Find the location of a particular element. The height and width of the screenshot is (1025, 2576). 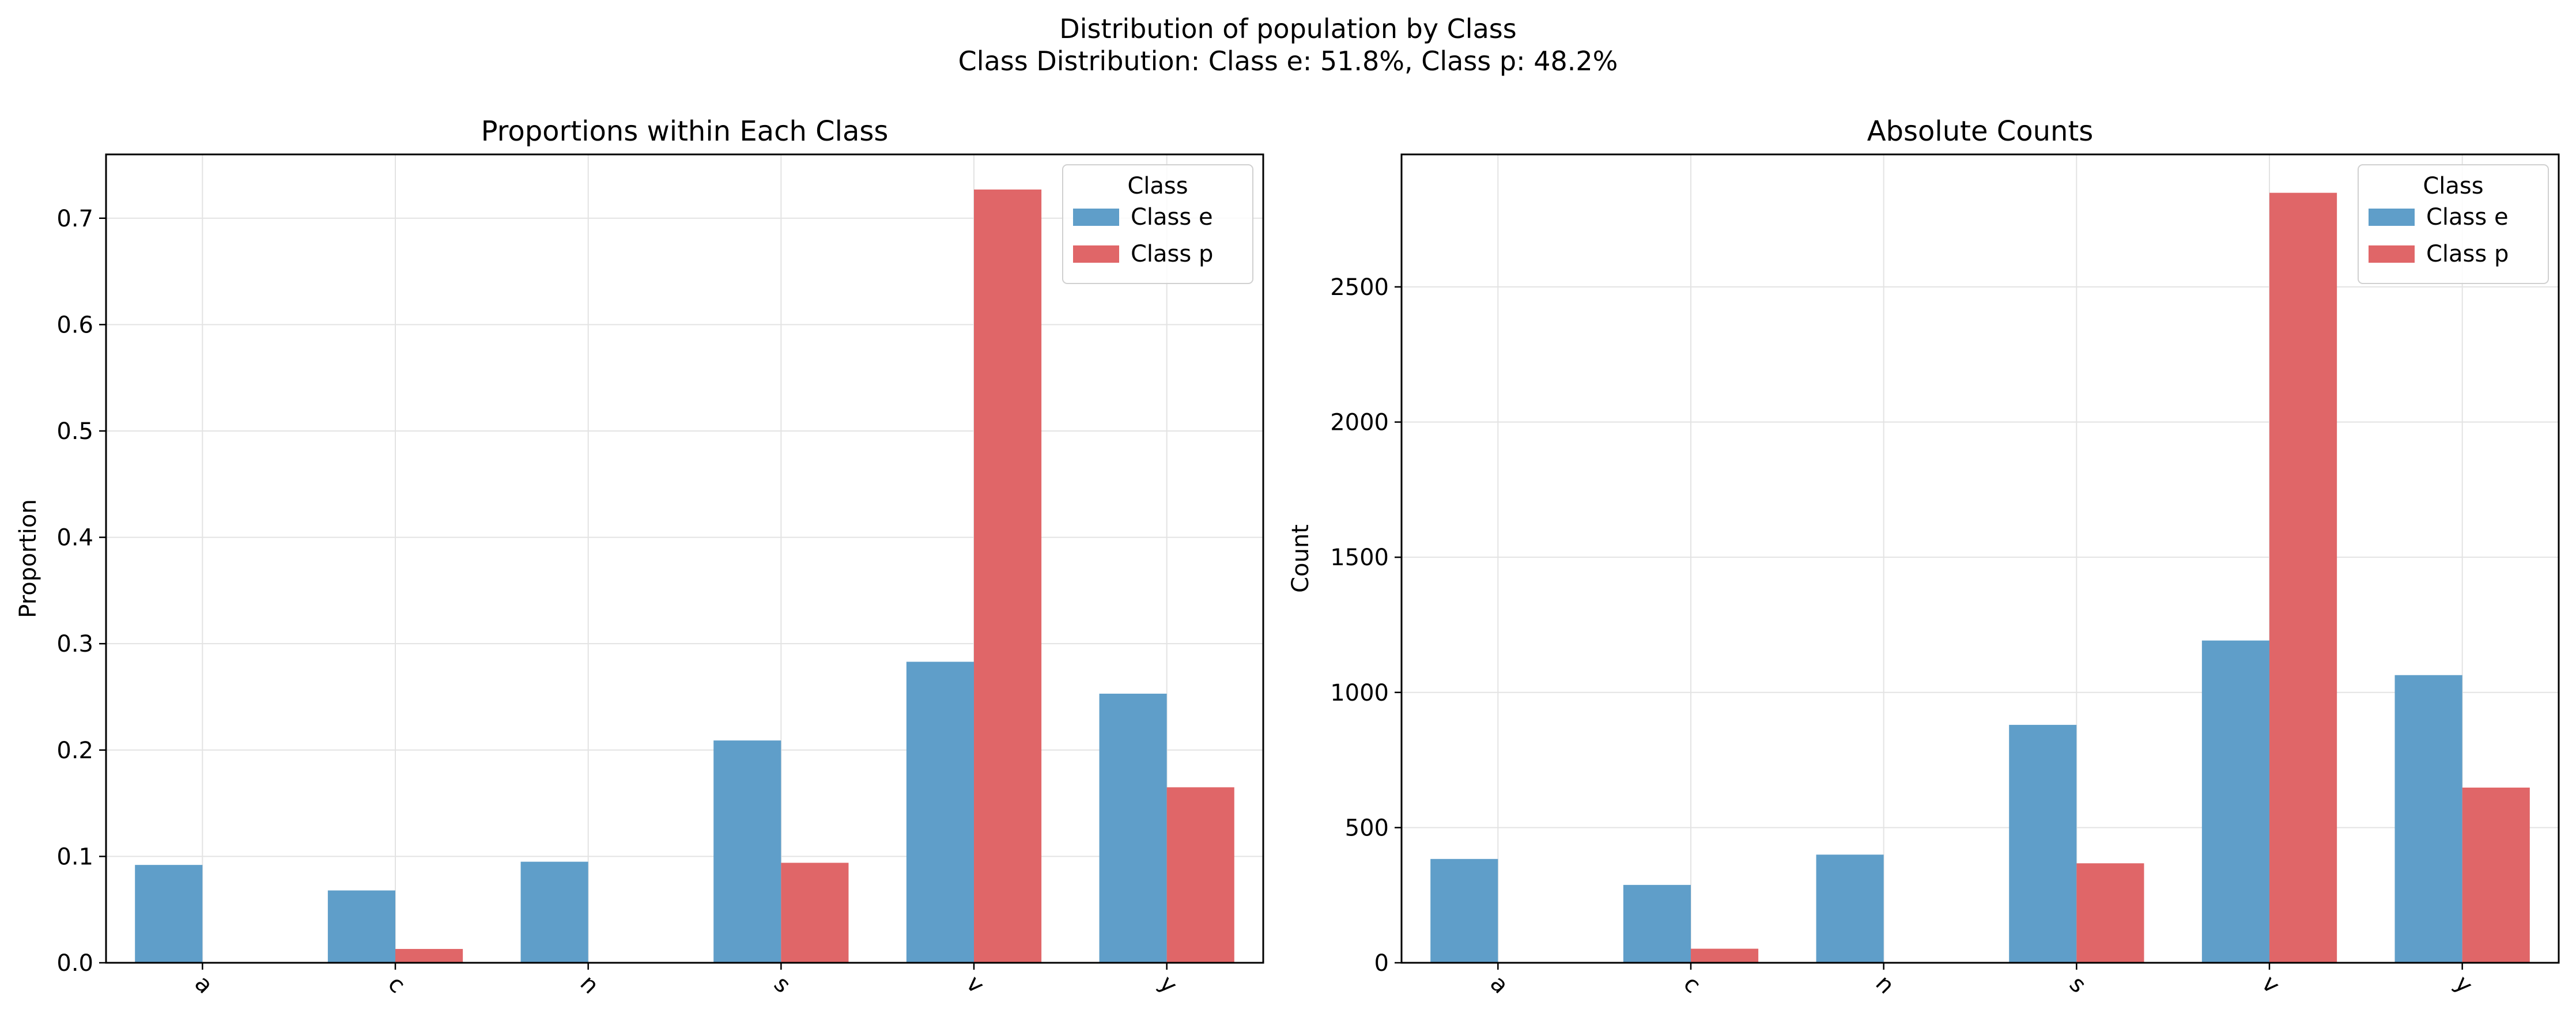

y-tick-label: 0.5 is located at coordinates (75, 431).